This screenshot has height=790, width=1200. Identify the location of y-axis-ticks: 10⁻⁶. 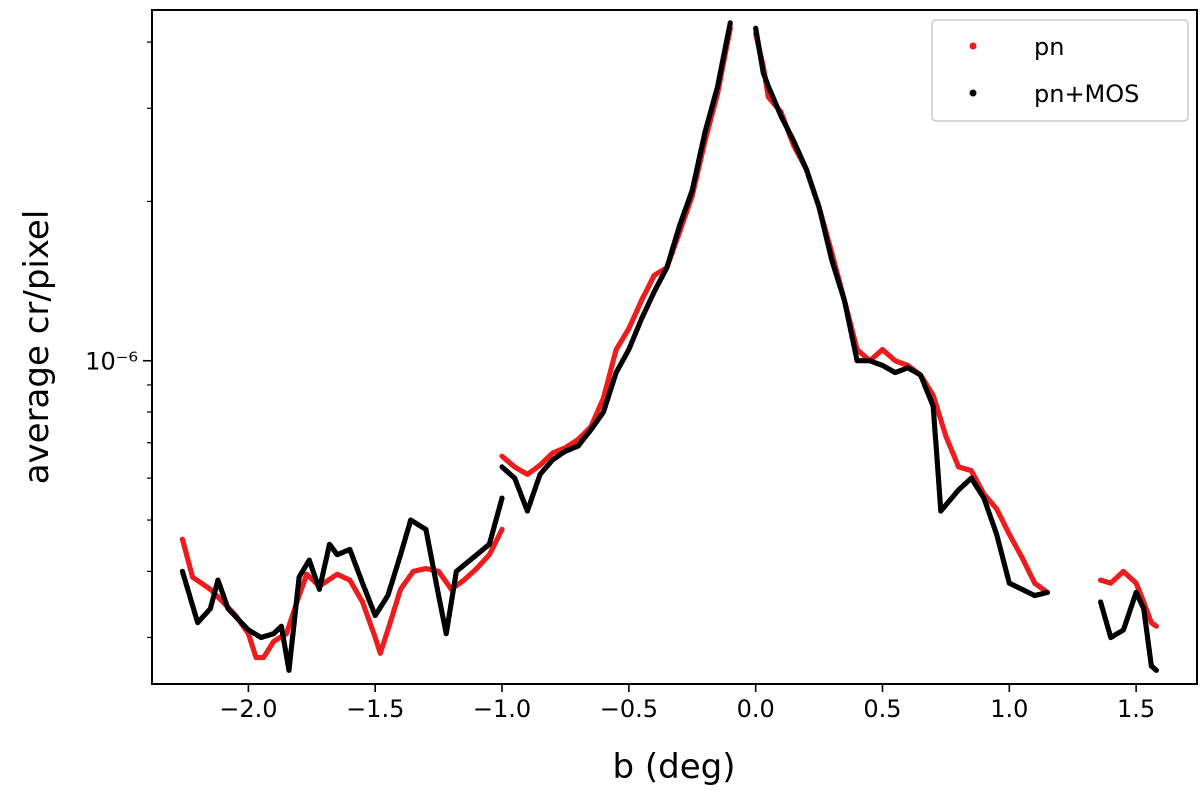
(118, 340).